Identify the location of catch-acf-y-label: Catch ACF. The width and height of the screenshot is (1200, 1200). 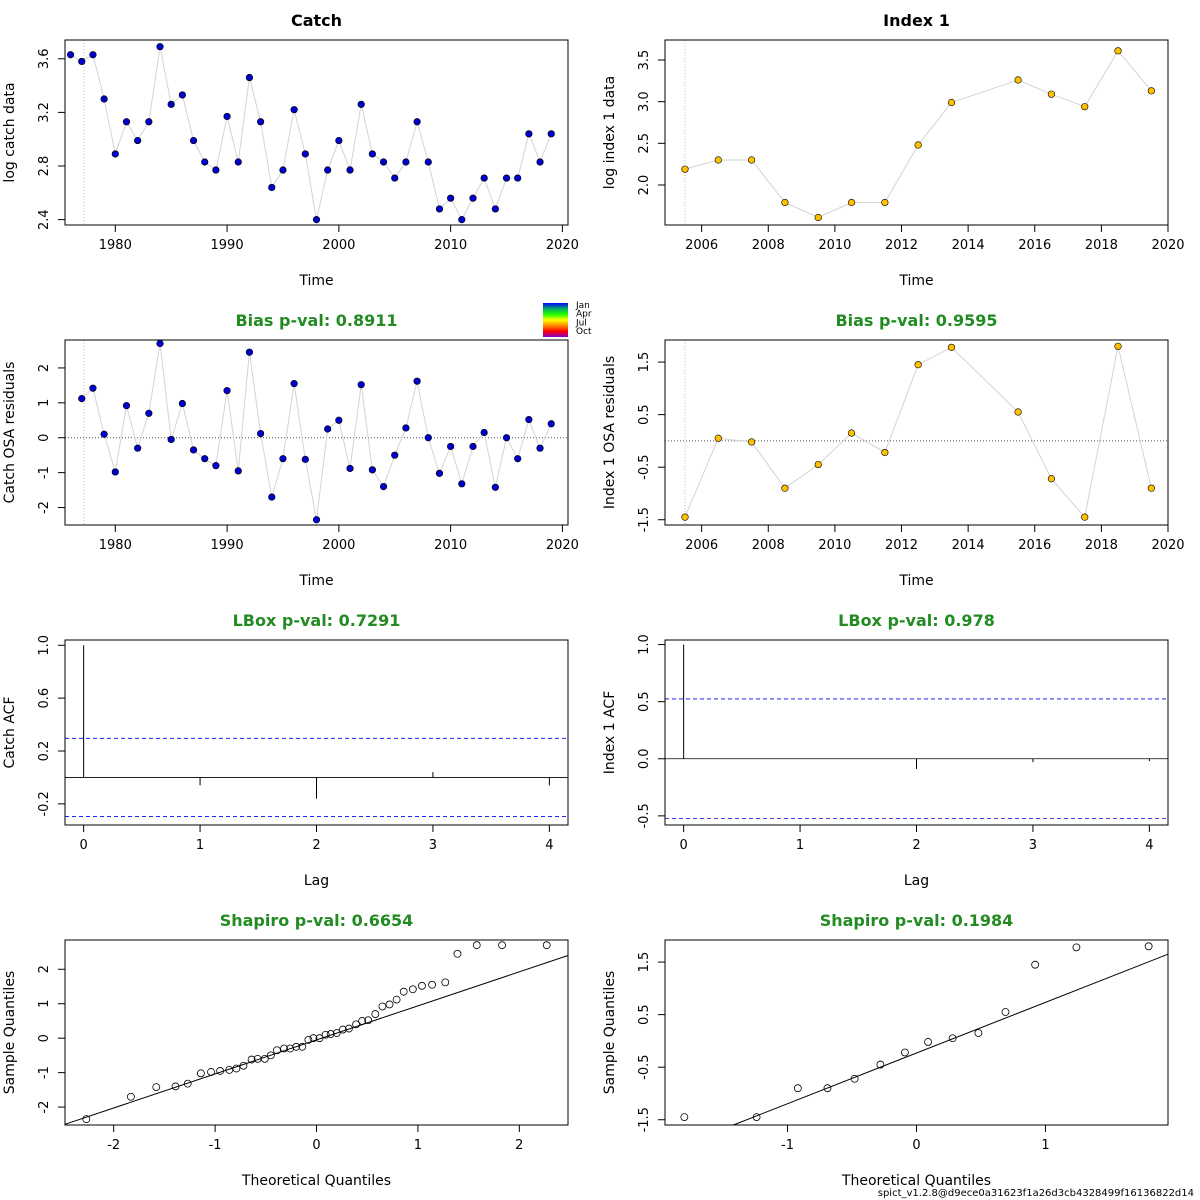
(10, 732).